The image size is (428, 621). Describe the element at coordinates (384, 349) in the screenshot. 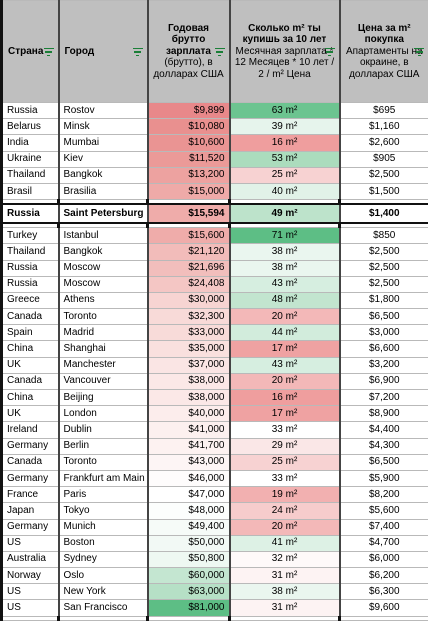

I see `price-cell: $6,600` at that location.